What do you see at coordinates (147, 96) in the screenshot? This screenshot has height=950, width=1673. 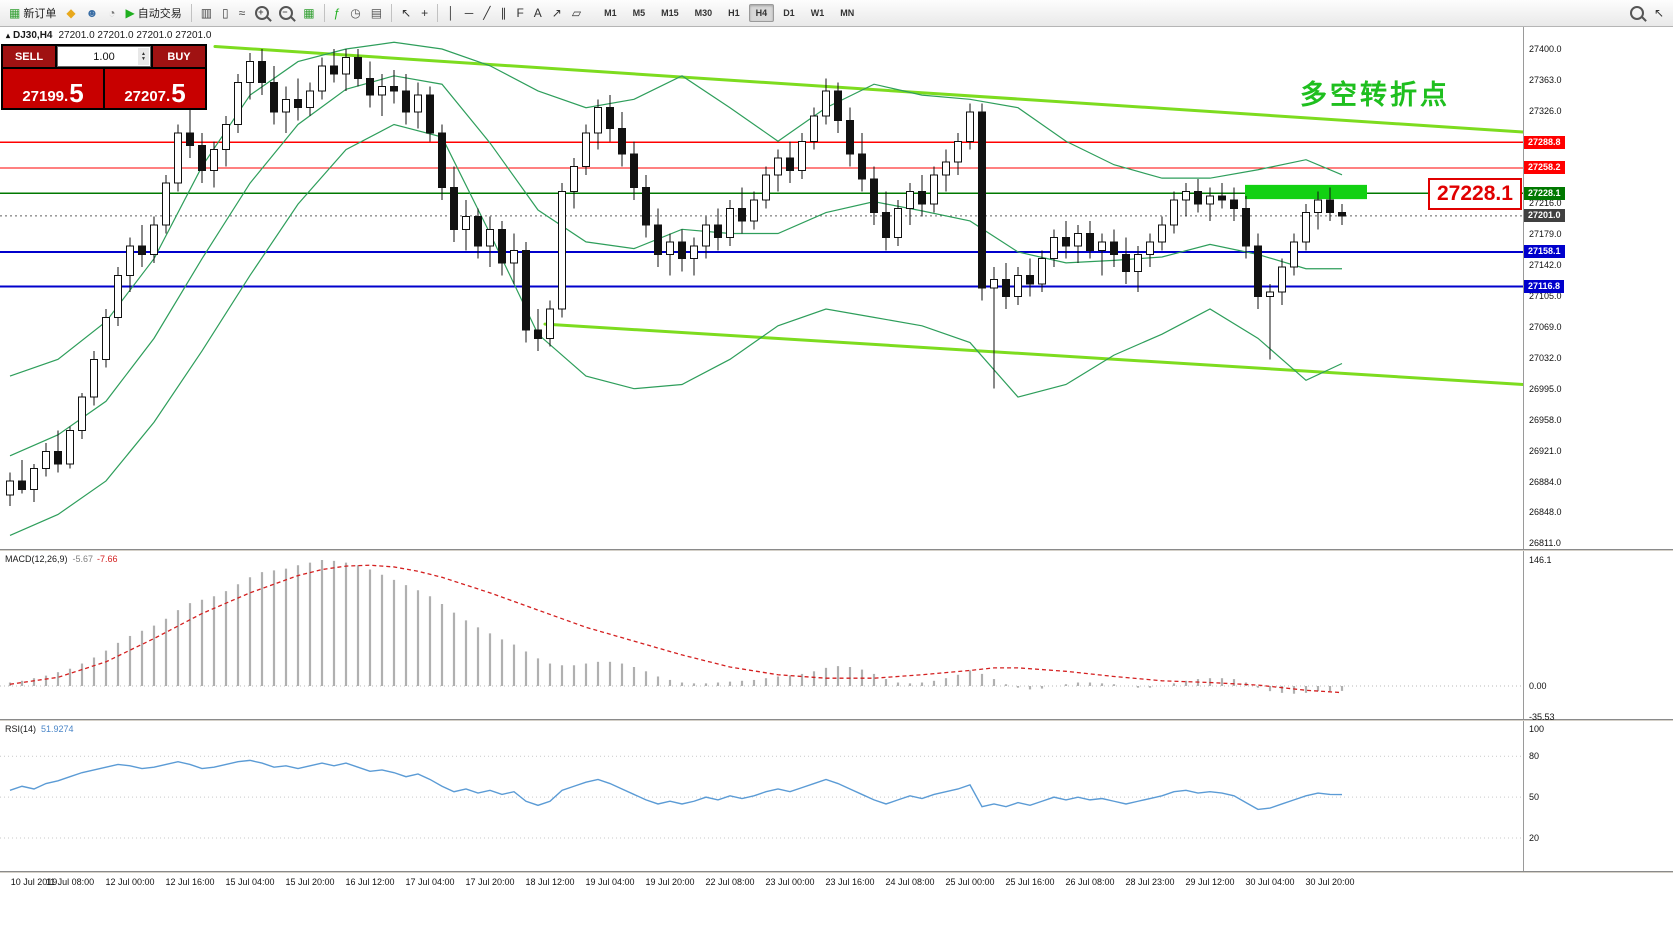 I see `buy-price-main: 27207.` at bounding box center [147, 96].